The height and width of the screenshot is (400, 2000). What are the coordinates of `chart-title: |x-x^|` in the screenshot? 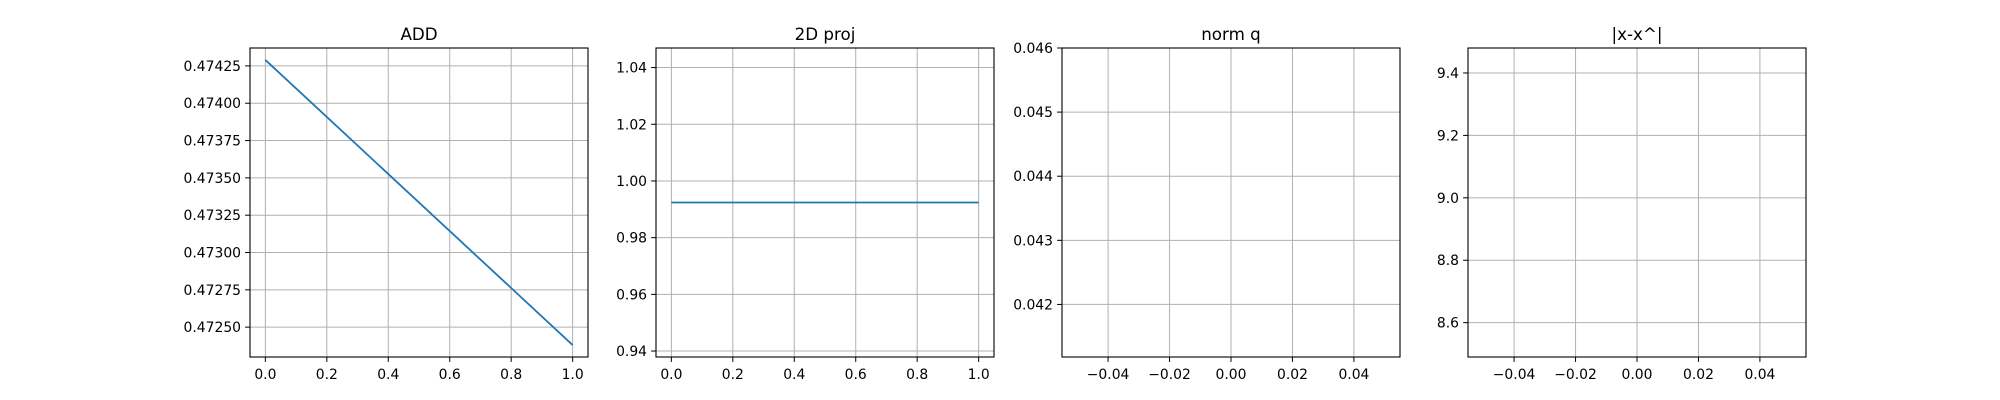 It's located at (1637, 34).